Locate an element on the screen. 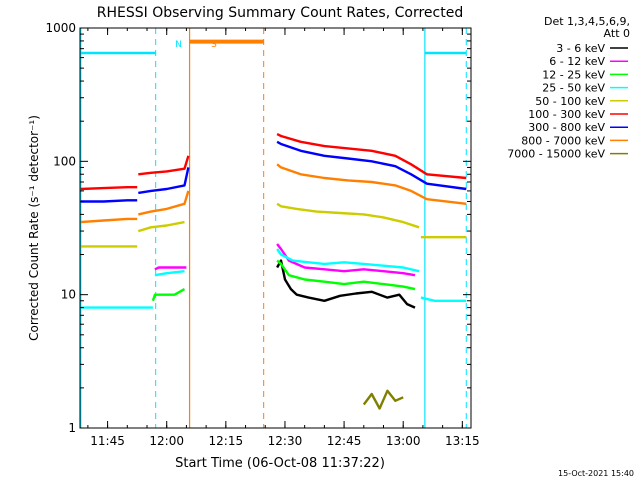  x-tick-label: 13:00 is located at coordinates (403, 441).